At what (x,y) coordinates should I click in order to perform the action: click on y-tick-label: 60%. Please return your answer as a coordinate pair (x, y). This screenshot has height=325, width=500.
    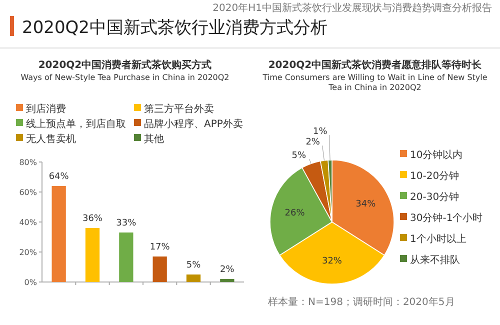
    Looking at the image, I should click on (28, 192).